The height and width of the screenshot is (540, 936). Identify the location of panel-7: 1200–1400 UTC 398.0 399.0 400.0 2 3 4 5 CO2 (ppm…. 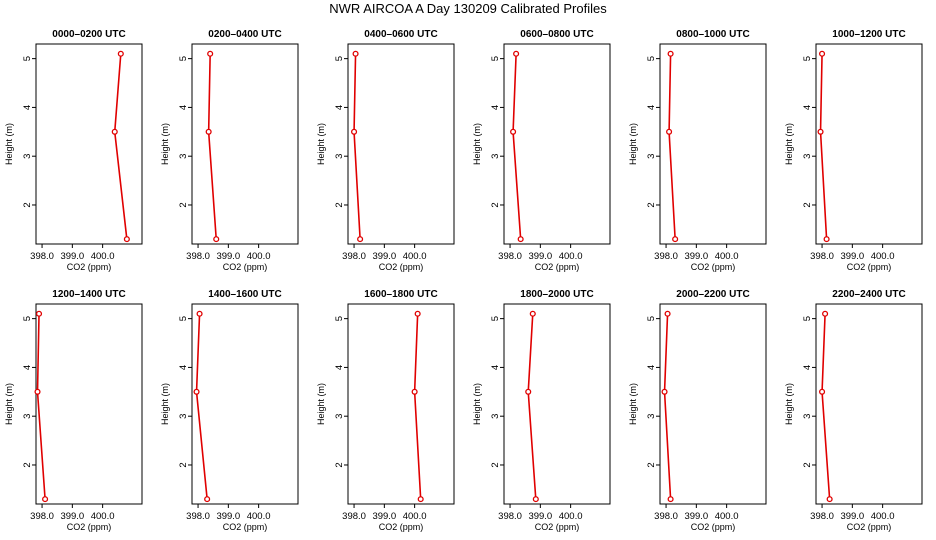
(73, 410).